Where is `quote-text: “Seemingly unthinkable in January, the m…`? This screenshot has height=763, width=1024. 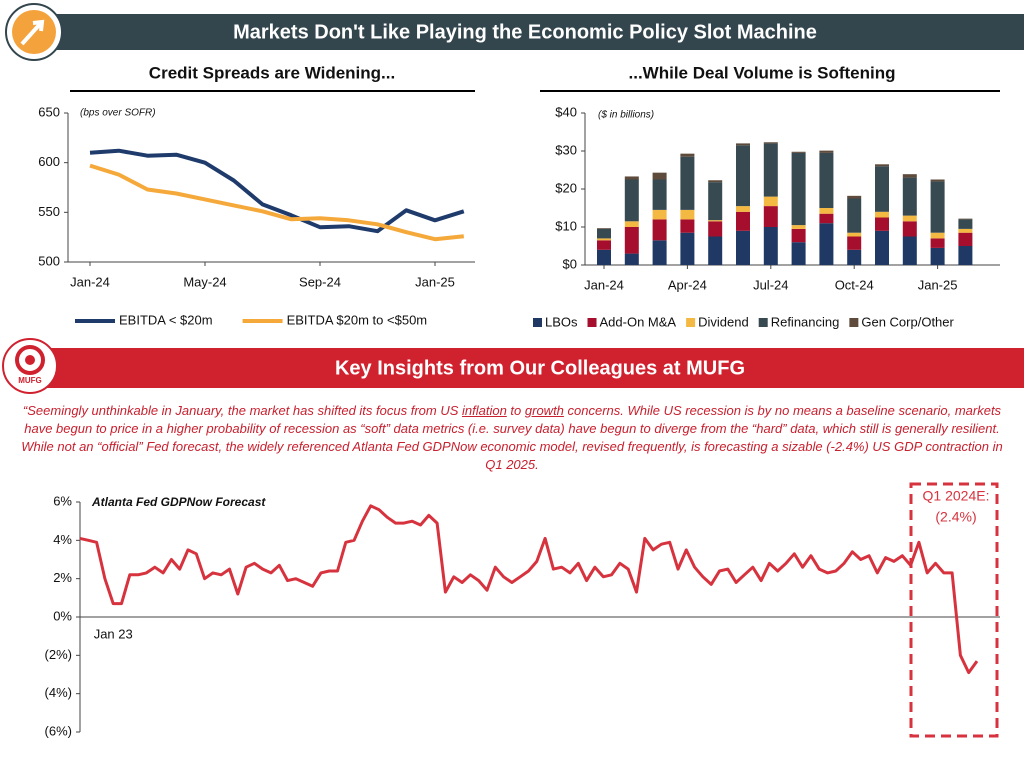
quote-text: “Seemingly unthinkable in January, the m… is located at coordinates (242, 410).